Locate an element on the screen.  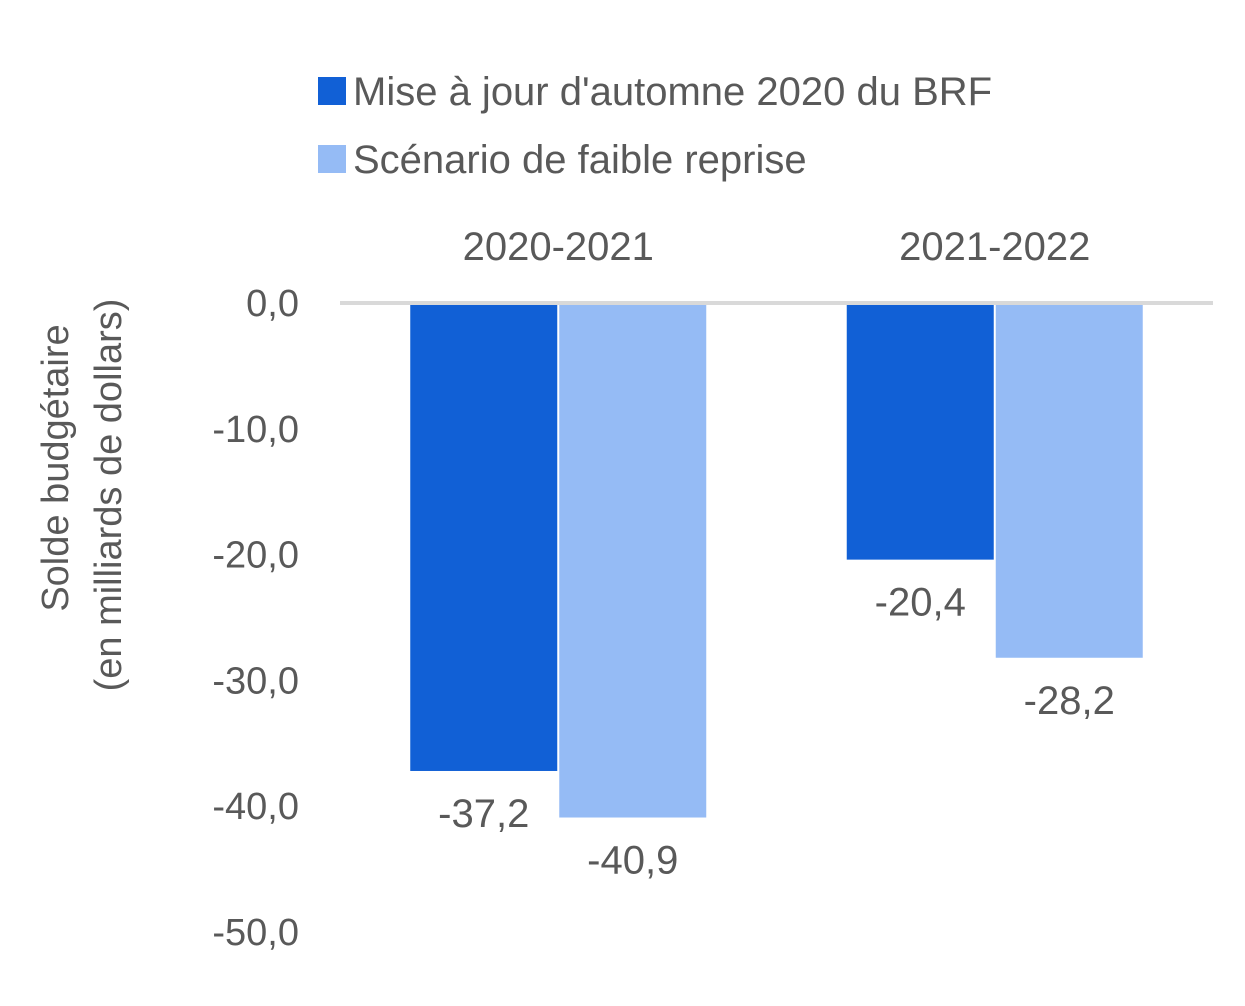
category-label: 2020-2021 is located at coordinates (558, 247).